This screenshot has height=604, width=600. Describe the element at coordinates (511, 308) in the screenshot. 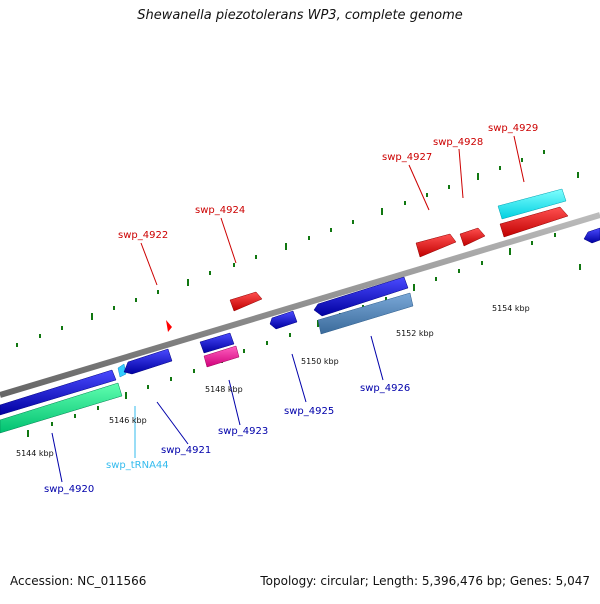

I see `scale-label-5154: 5154 kbp` at that location.